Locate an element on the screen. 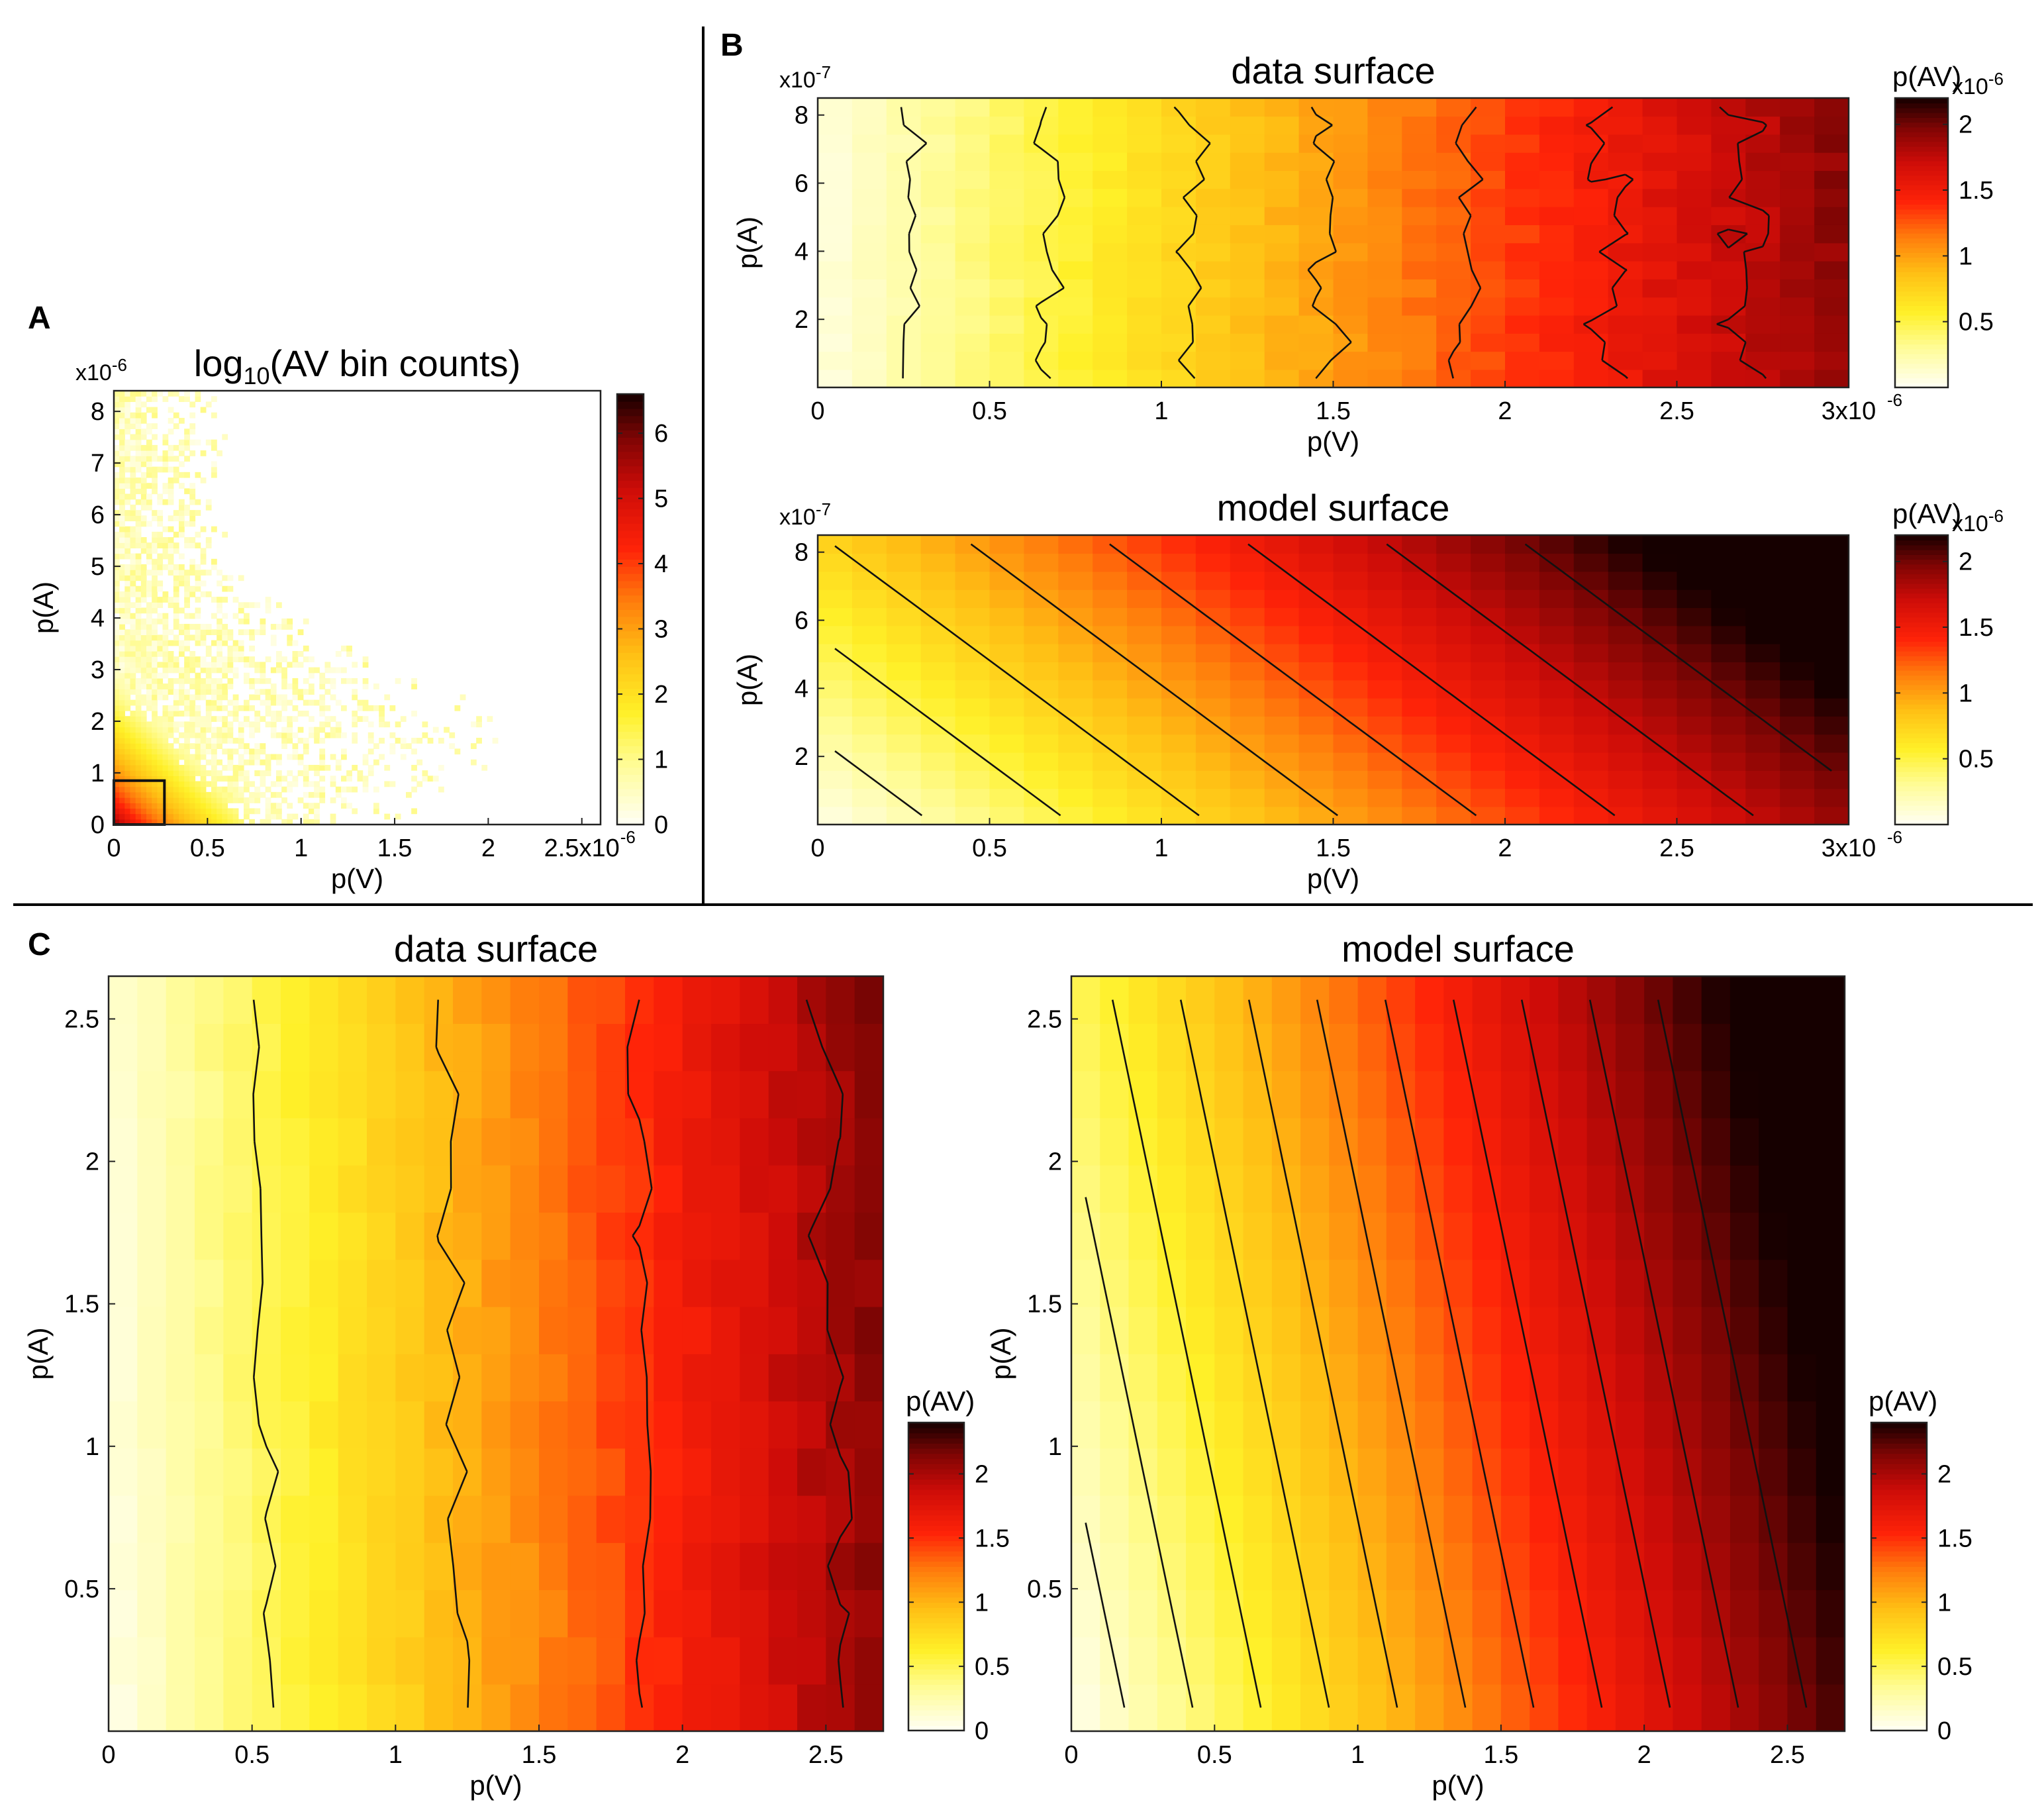 This screenshot has height=1808, width=2044. y-tick-label: 7 is located at coordinates (98, 463).